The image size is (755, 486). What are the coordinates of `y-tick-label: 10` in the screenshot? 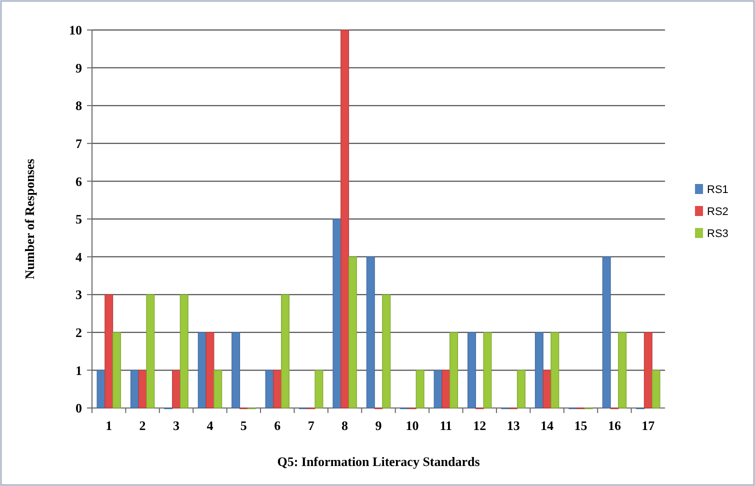 It's located at (75, 30).